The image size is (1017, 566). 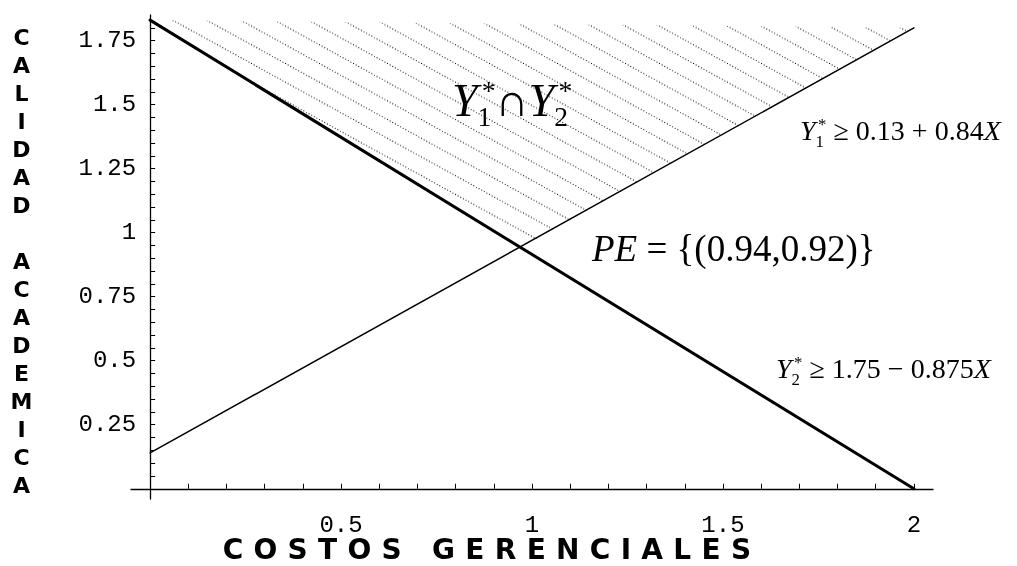 What do you see at coordinates (114, 361) in the screenshot?
I see `y-tick-label: 0.5` at bounding box center [114, 361].